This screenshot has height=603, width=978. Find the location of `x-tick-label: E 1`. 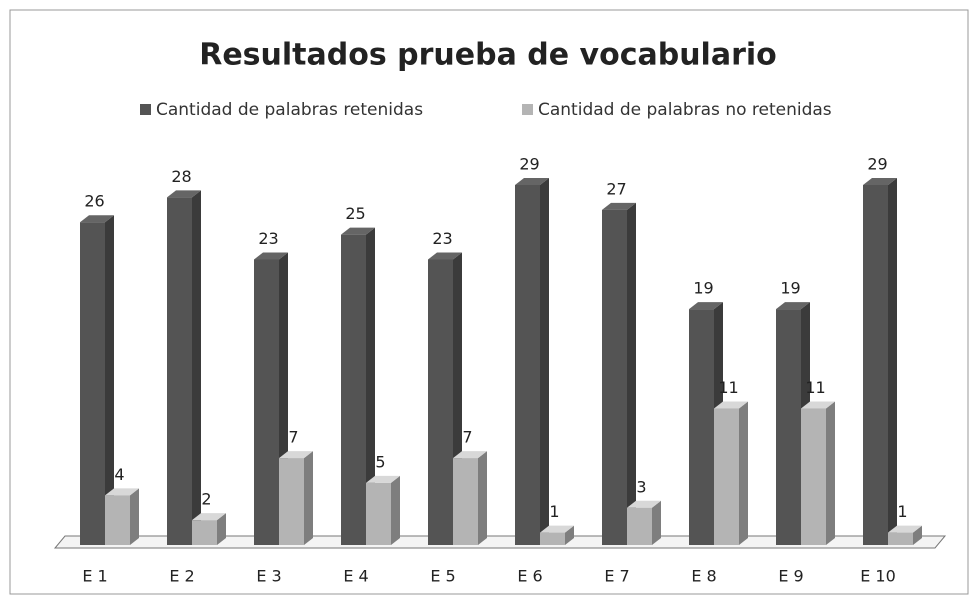

x-tick-label: E 1 is located at coordinates (94, 576).